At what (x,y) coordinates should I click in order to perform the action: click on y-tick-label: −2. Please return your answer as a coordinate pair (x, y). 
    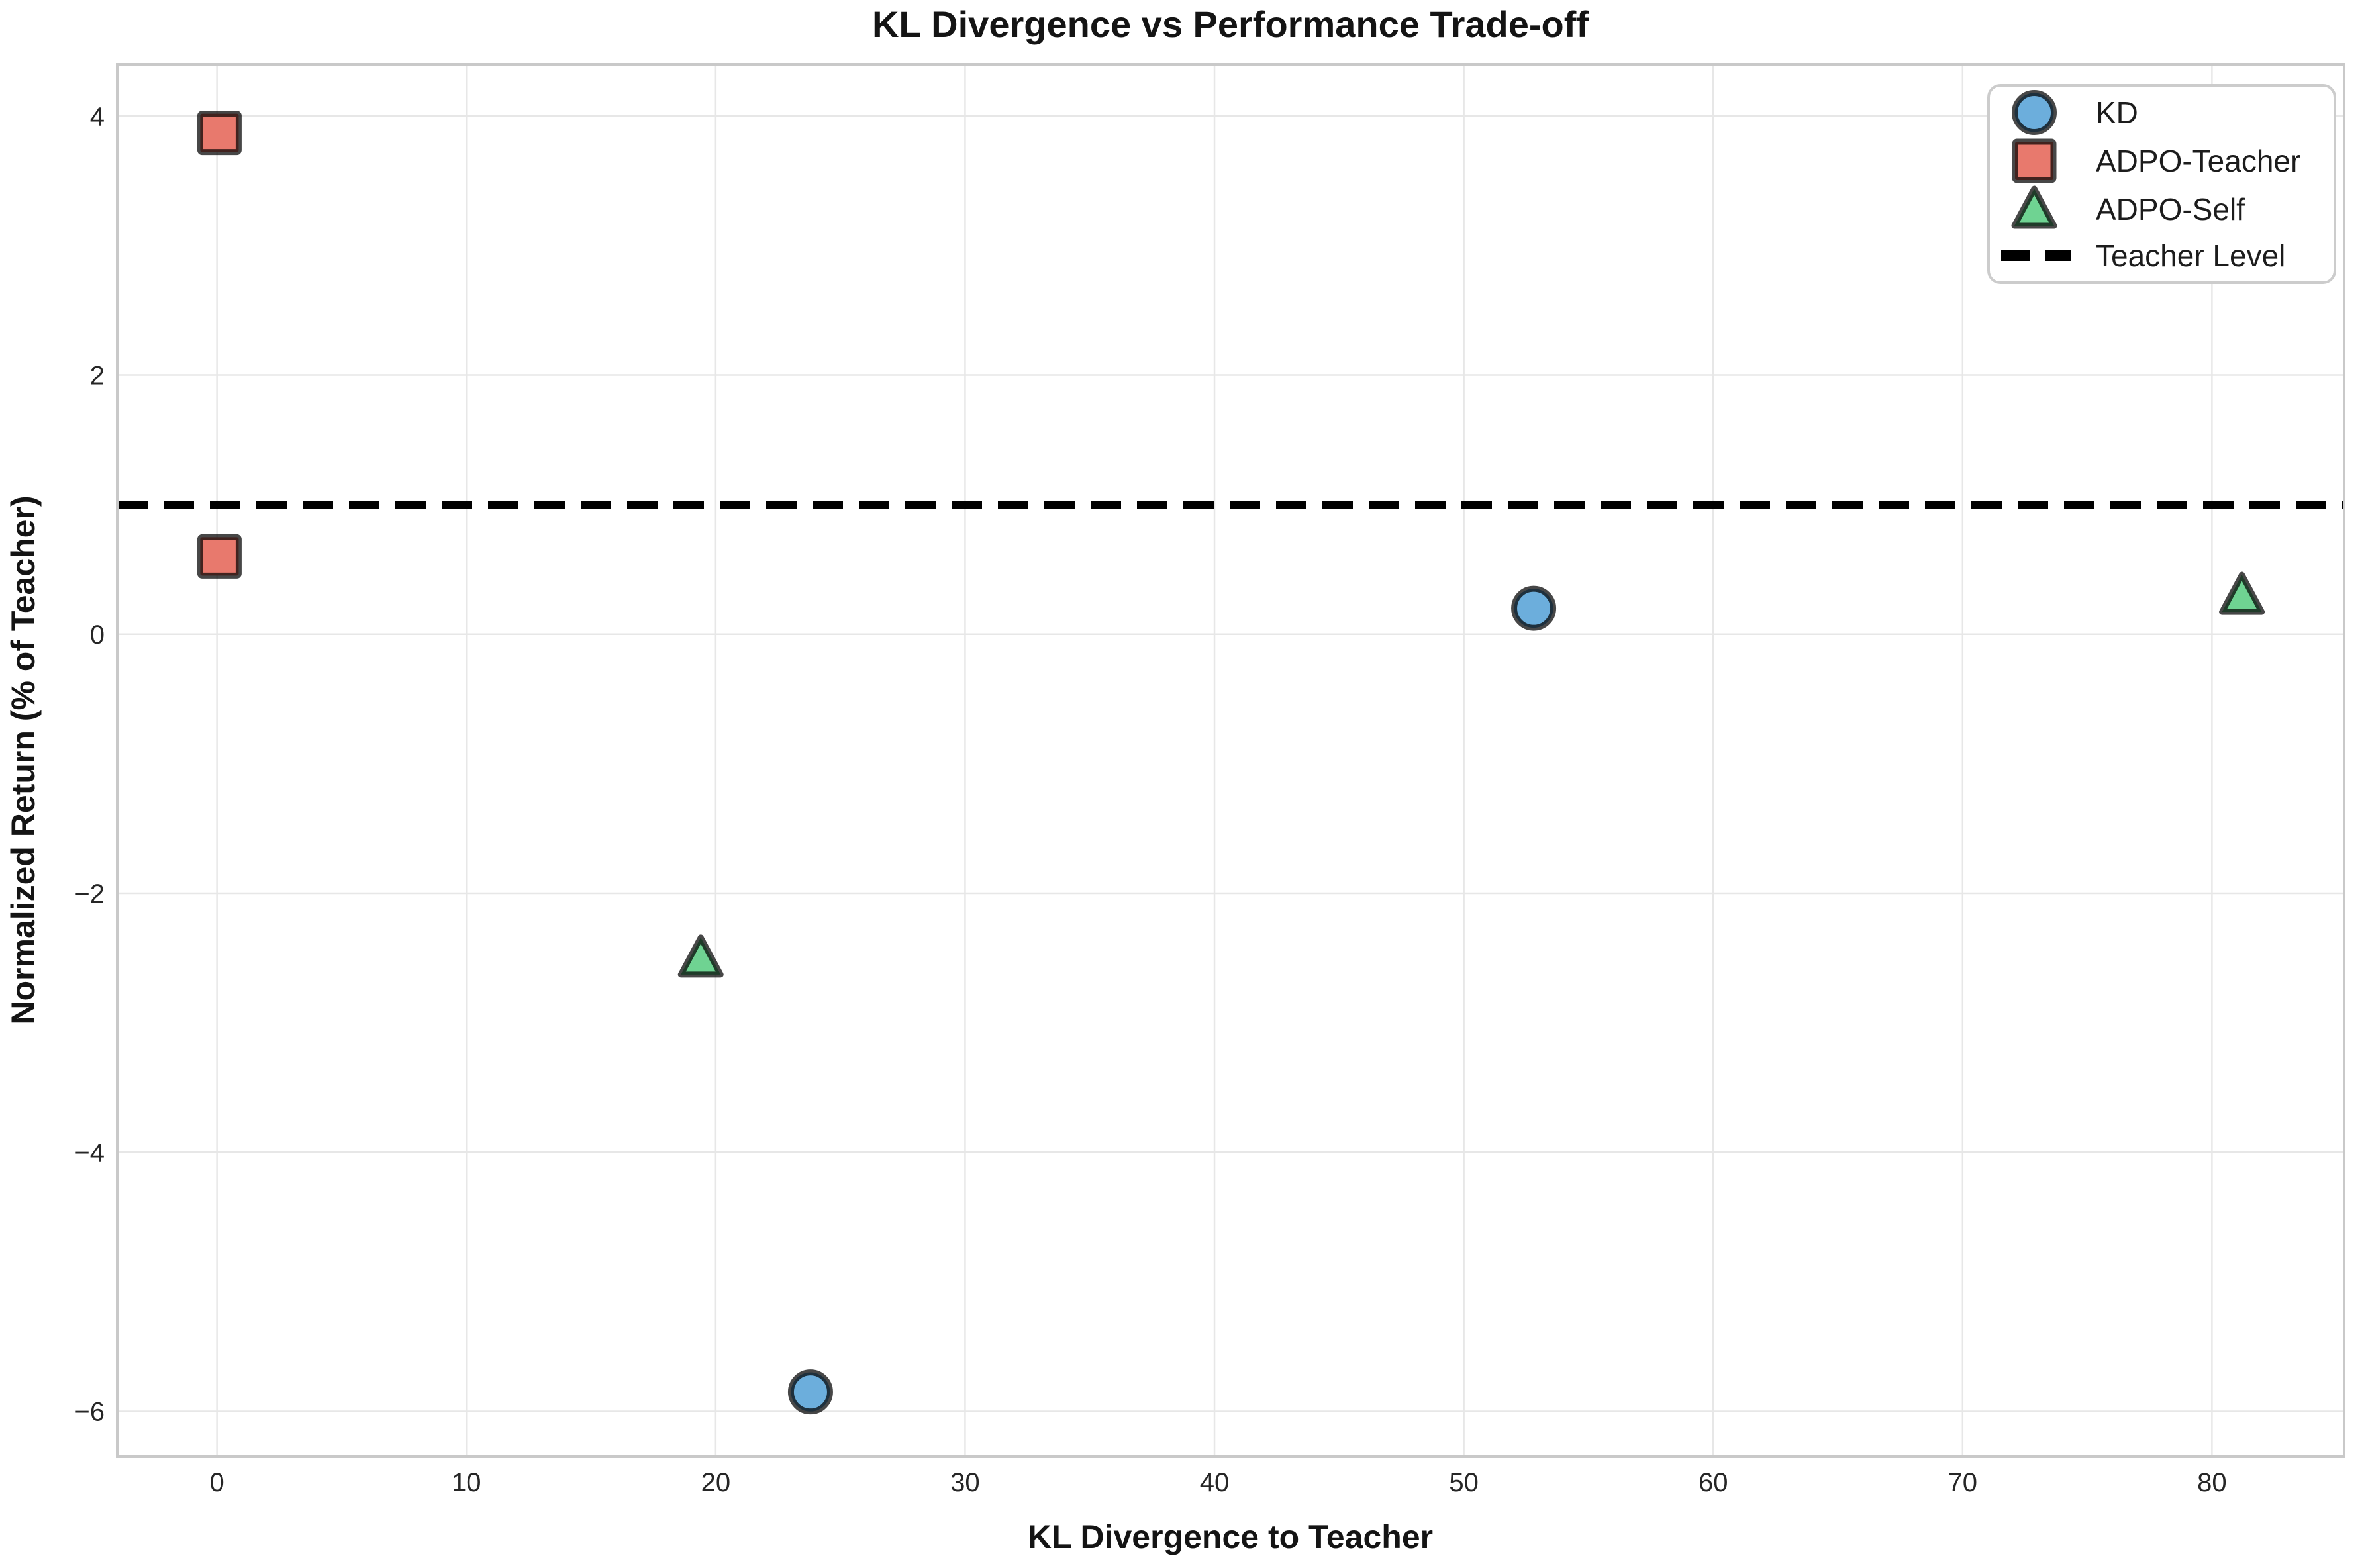
    Looking at the image, I should click on (89, 893).